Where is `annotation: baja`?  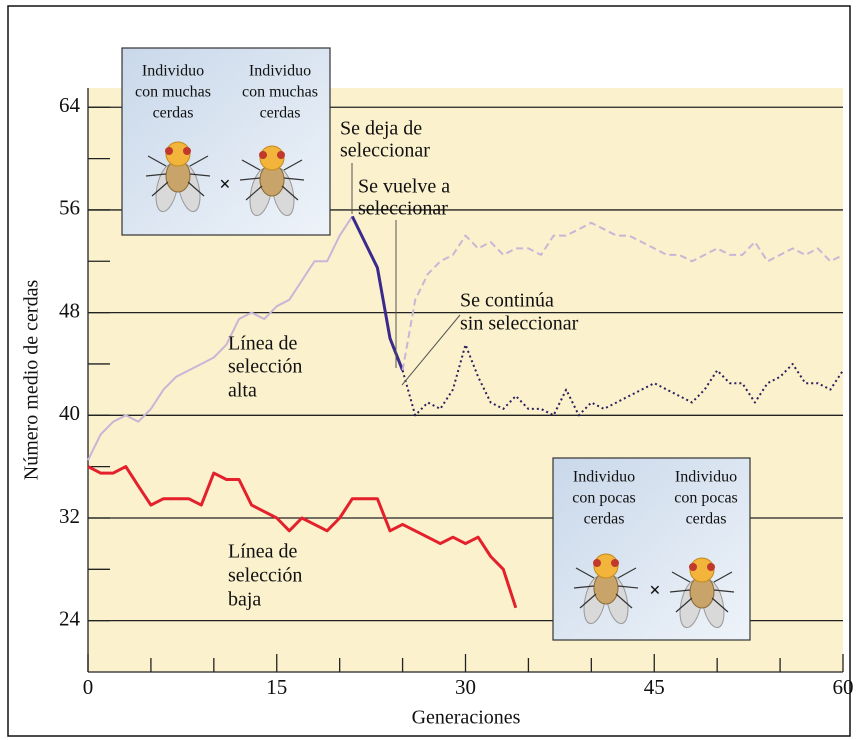 annotation: baja is located at coordinates (244, 600).